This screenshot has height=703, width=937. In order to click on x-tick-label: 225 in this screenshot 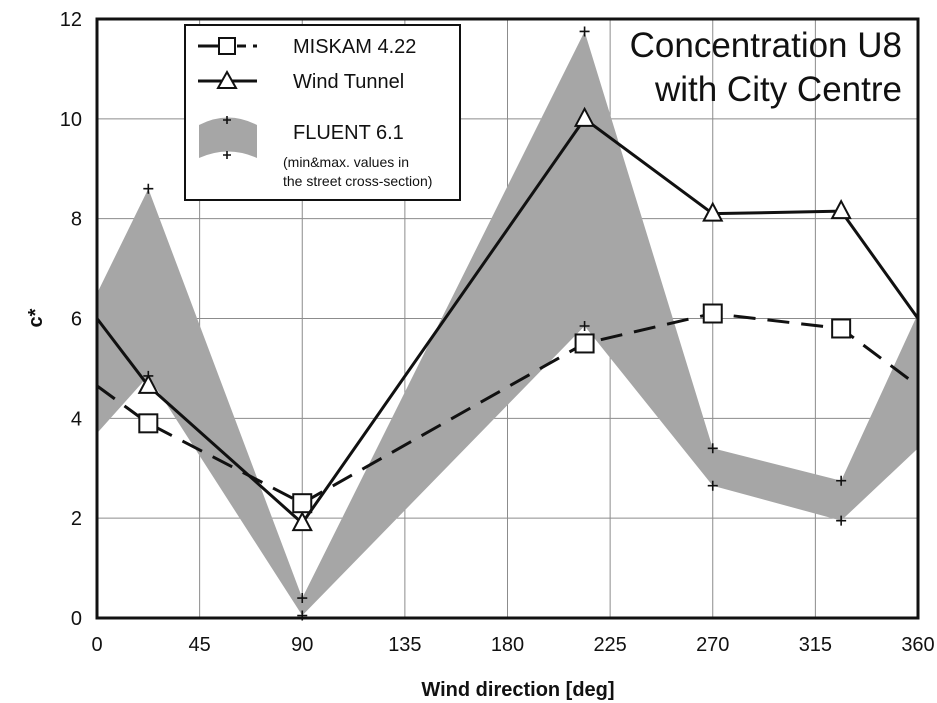, I will do `click(609, 645)`.